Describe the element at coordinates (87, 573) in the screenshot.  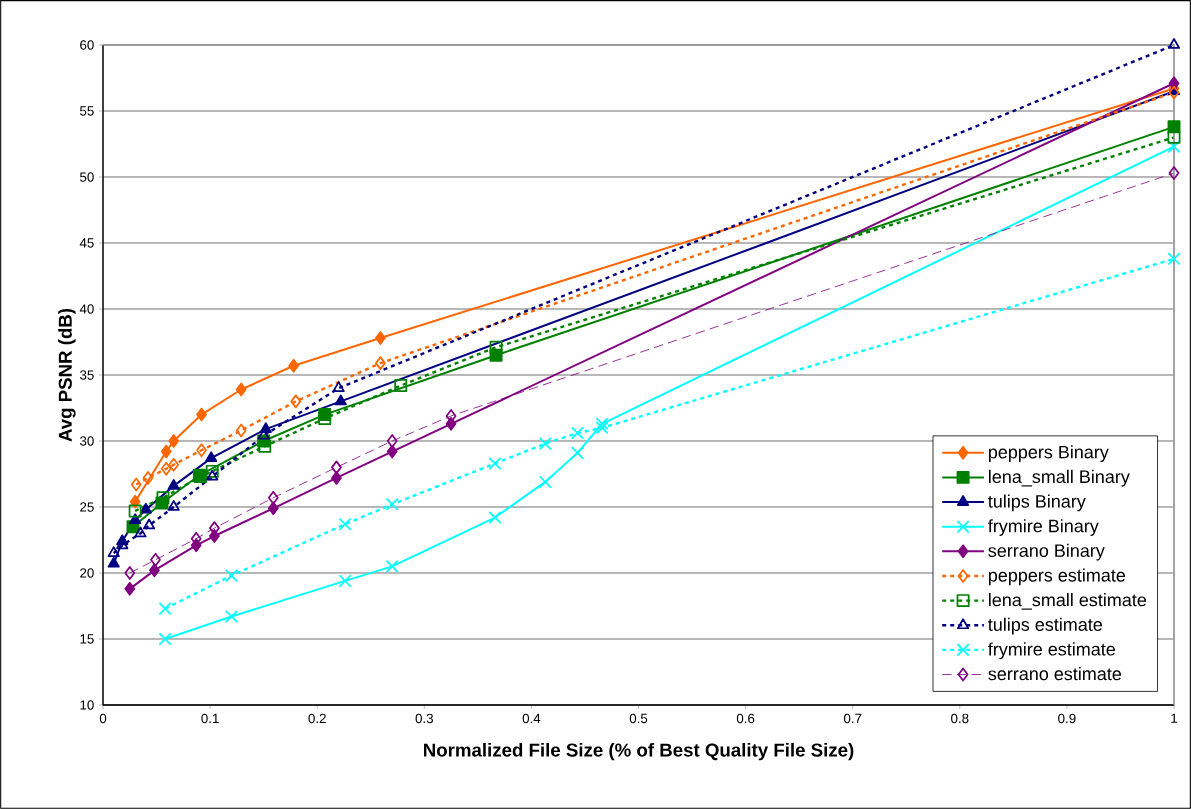
I see `y-tick-label: 20` at that location.